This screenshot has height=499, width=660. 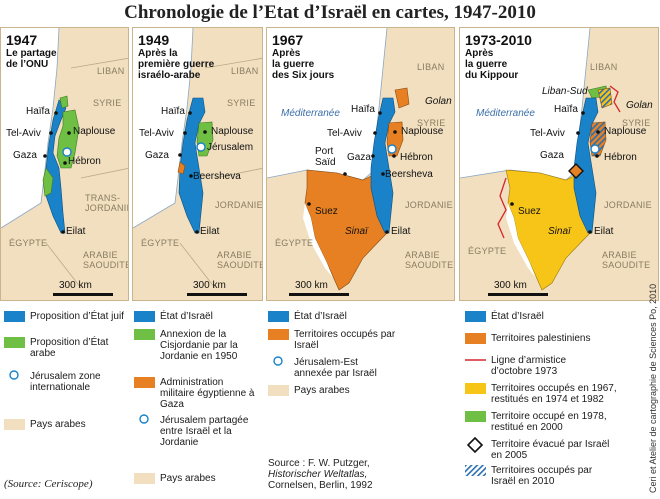 I want to click on source-credit: (Source: Ceriscope), so click(x=48, y=484).